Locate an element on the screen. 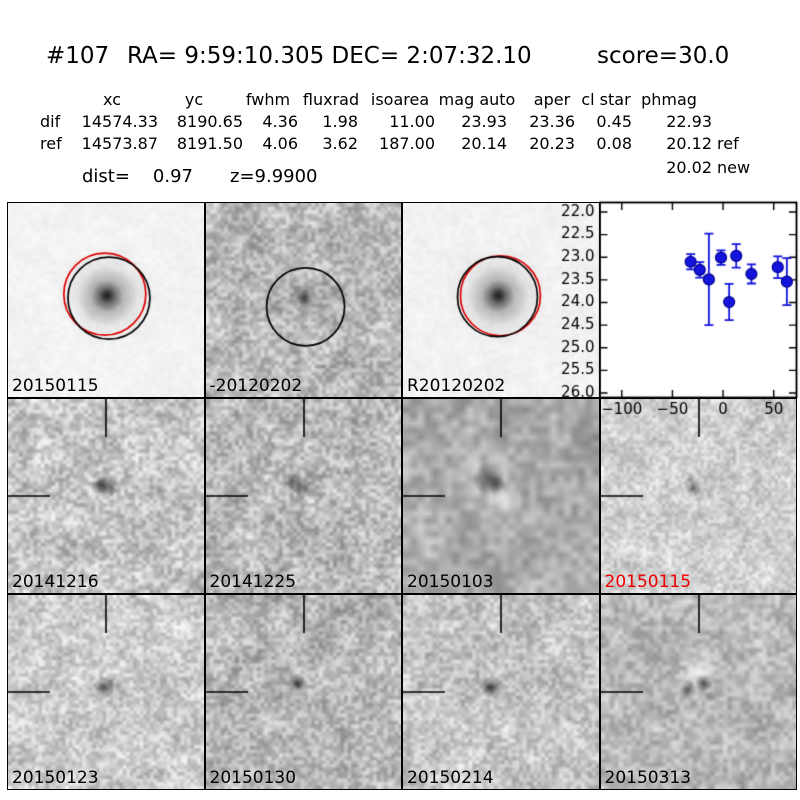 This screenshot has height=800, width=800. cutout-panel-20150103-6: 20150103 is located at coordinates (501, 496).